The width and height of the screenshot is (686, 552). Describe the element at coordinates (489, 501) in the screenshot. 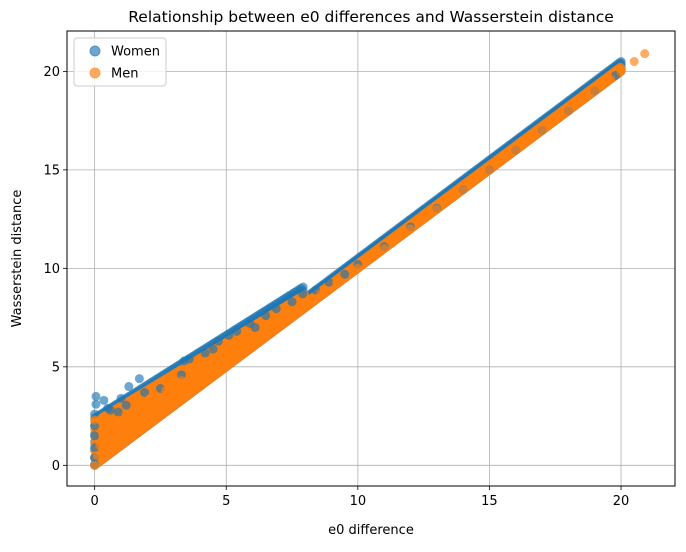

I see `x-tick-label: 15` at that location.